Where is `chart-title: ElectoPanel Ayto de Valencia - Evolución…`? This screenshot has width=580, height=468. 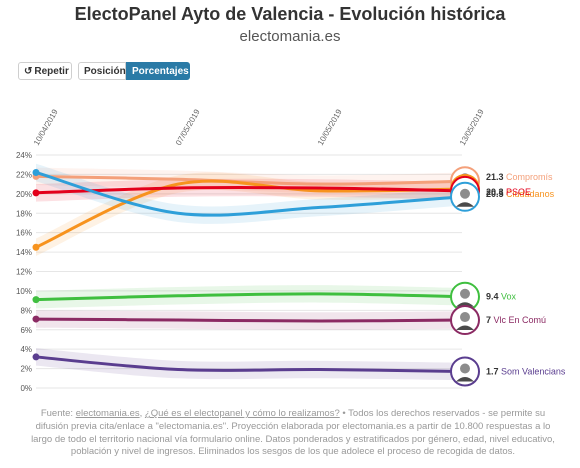 chart-title: ElectoPanel Ayto de Valencia - Evolución… is located at coordinates (290, 14).